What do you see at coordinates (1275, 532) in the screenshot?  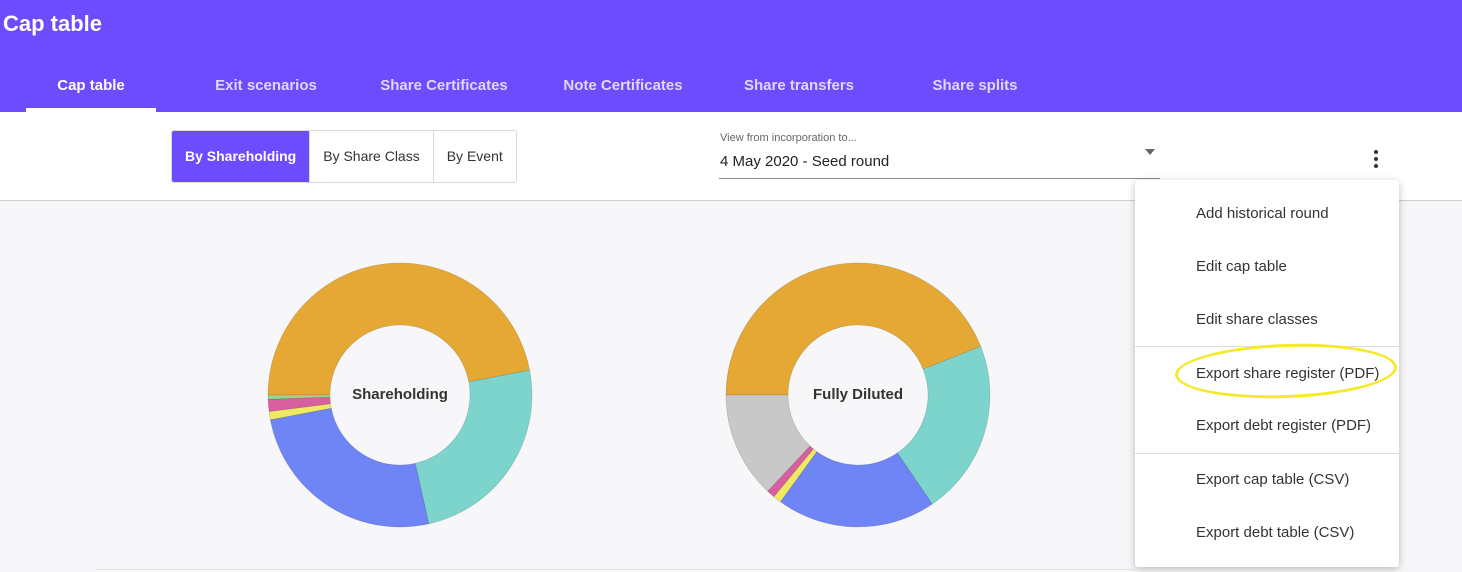 I see `menu-export-debt-table-csv: Export debt table (CSV)` at bounding box center [1275, 532].